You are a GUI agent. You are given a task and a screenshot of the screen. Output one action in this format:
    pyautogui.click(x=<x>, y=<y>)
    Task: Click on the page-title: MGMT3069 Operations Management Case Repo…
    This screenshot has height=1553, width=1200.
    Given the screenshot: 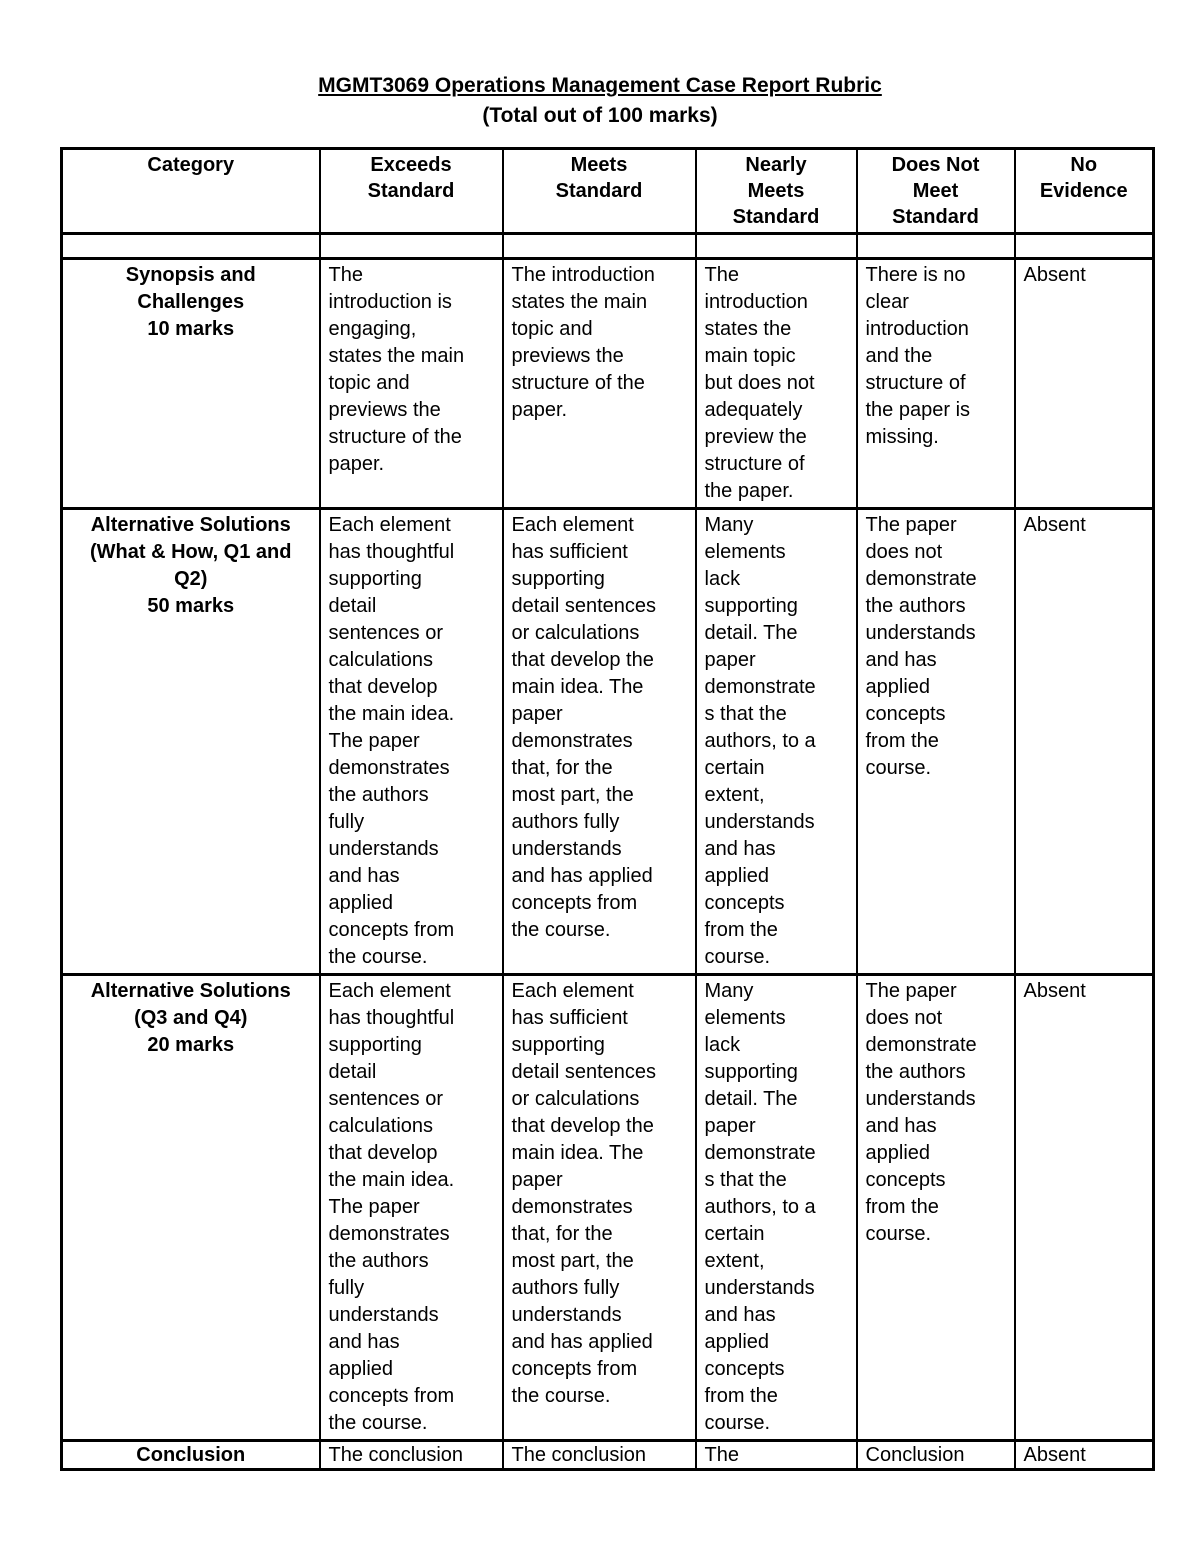 What is the action you would take?
    pyautogui.click(x=600, y=85)
    